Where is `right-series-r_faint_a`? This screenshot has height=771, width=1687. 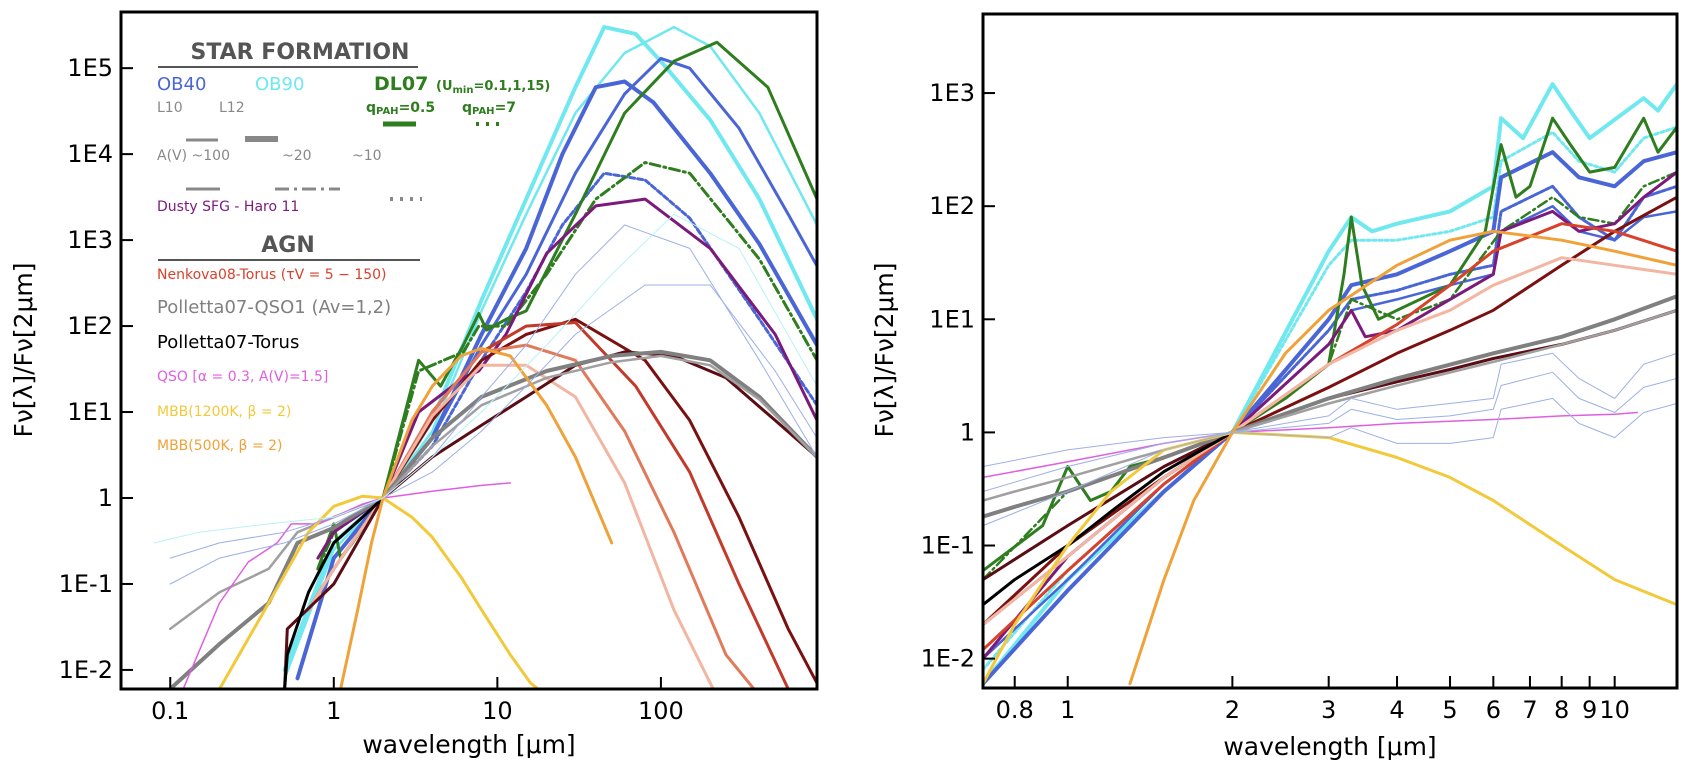 right-series-r_faint_a is located at coordinates (1330, 422).